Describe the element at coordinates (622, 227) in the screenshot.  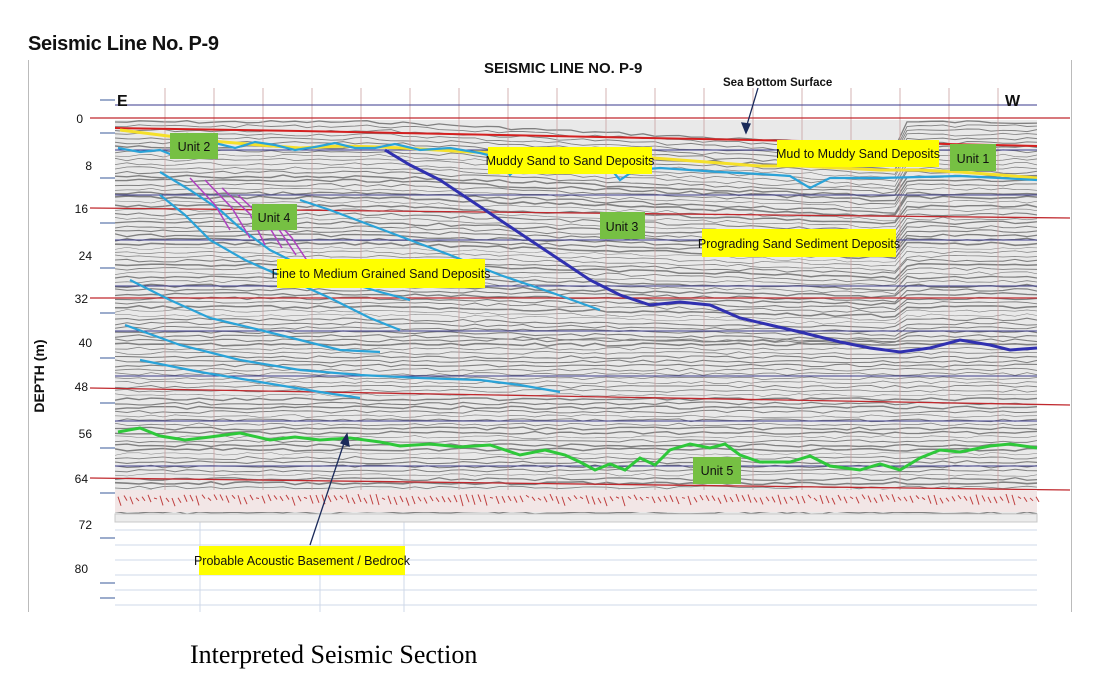
I see `unit-3-label: Unit 3` at that location.